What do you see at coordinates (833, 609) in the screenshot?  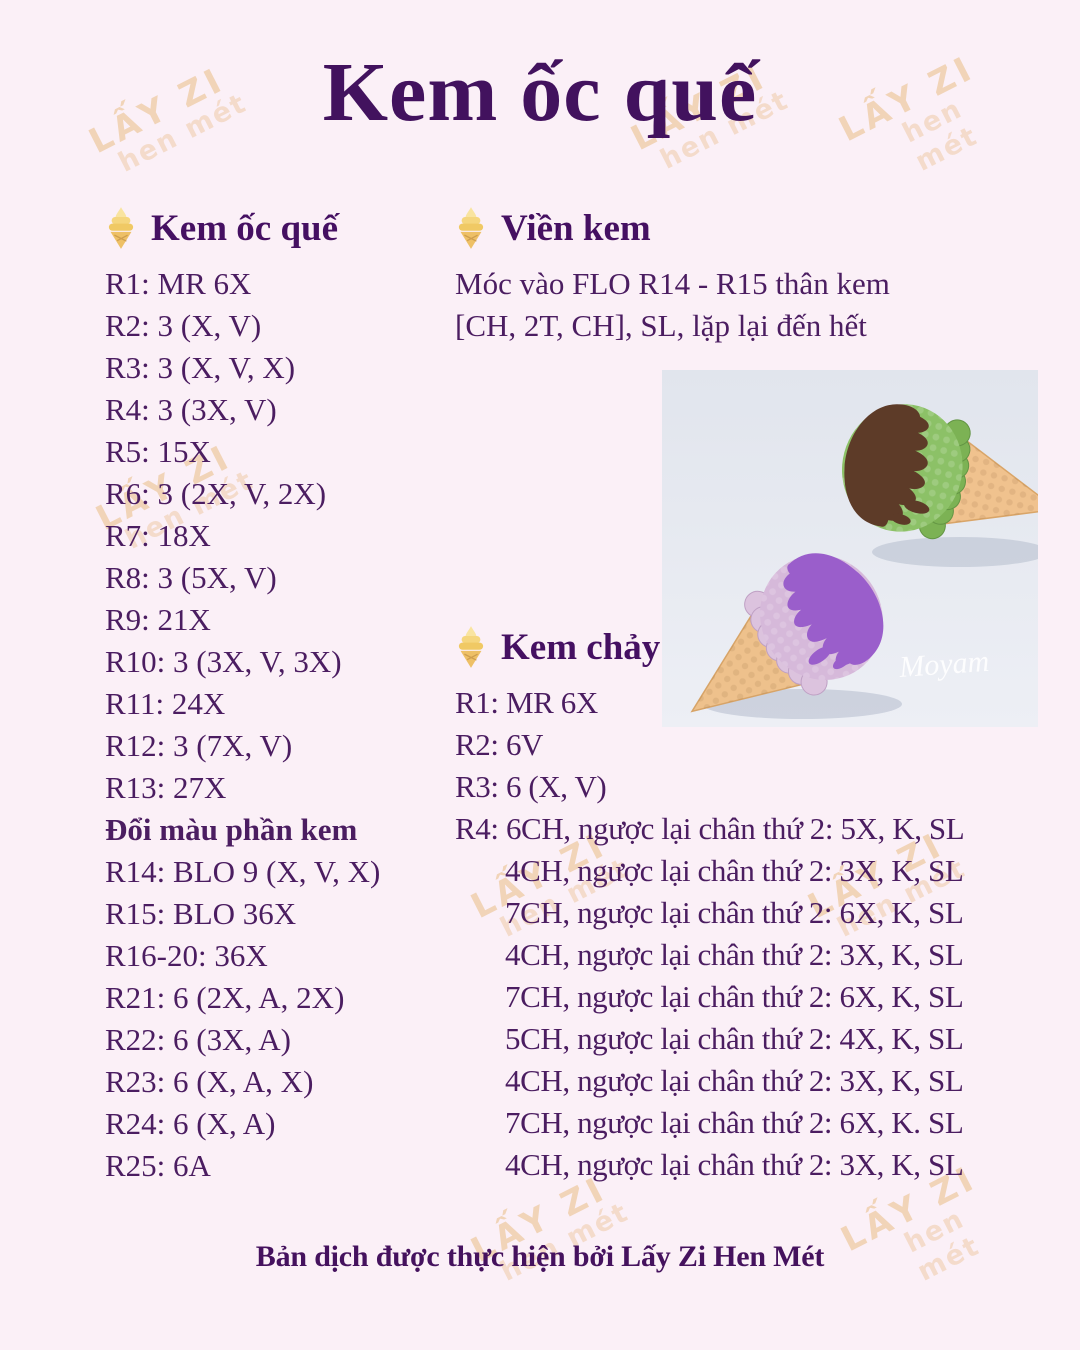 I see `purple-drip` at bounding box center [833, 609].